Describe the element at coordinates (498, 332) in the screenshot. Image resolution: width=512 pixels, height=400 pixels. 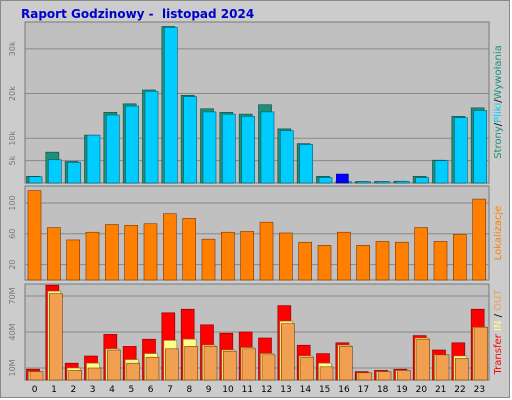
I see `ylabel-bottom: Transfer IN / OUT` at that location.